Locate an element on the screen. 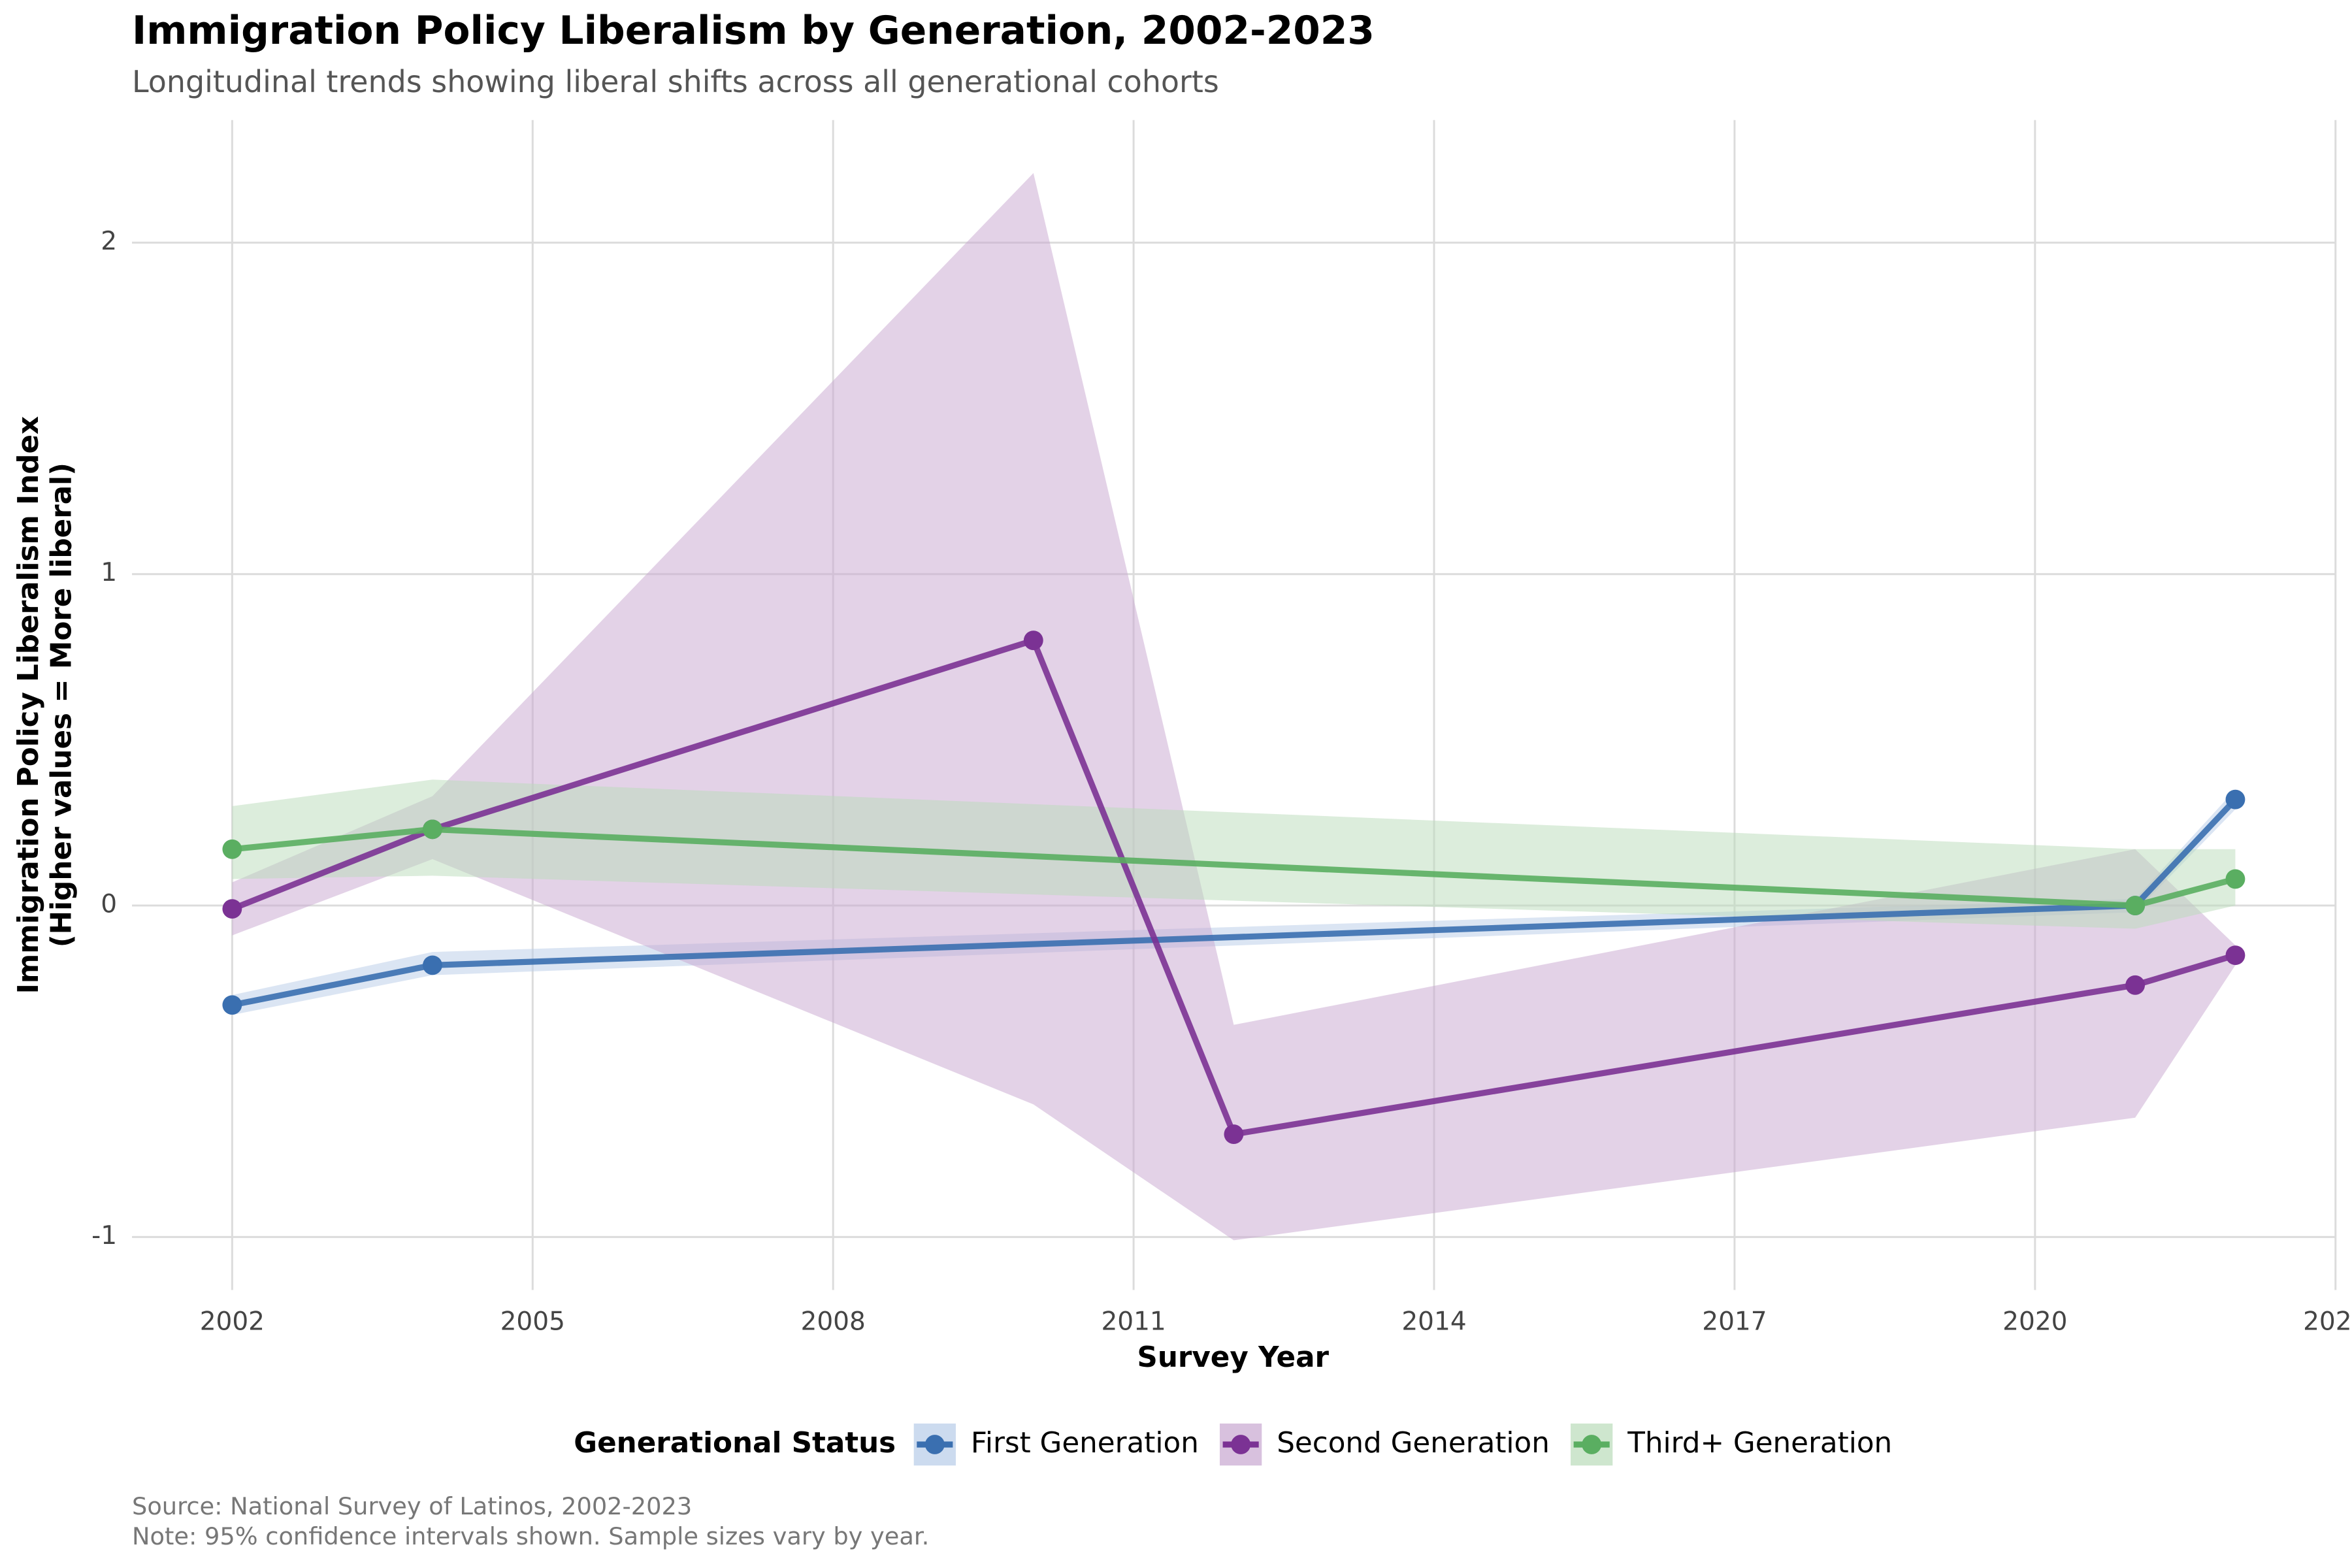  y-tick-label: 2 is located at coordinates (109, 241).